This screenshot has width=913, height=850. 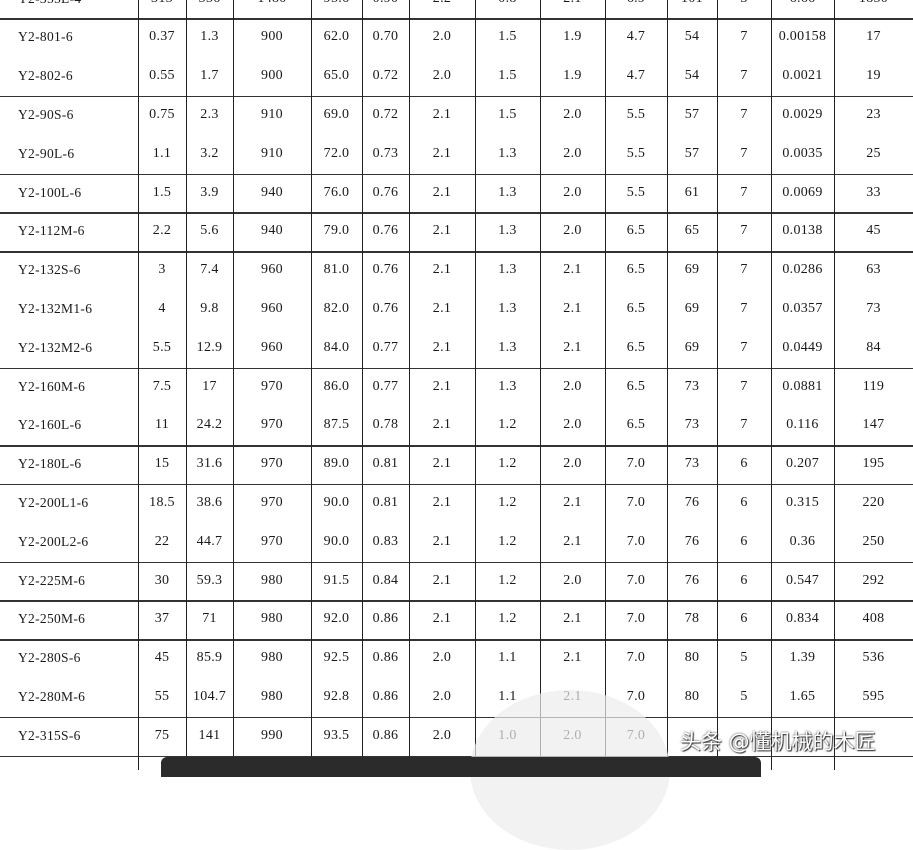 What do you see at coordinates (209, 658) in the screenshot?
I see `value-cell: 85.9` at bounding box center [209, 658].